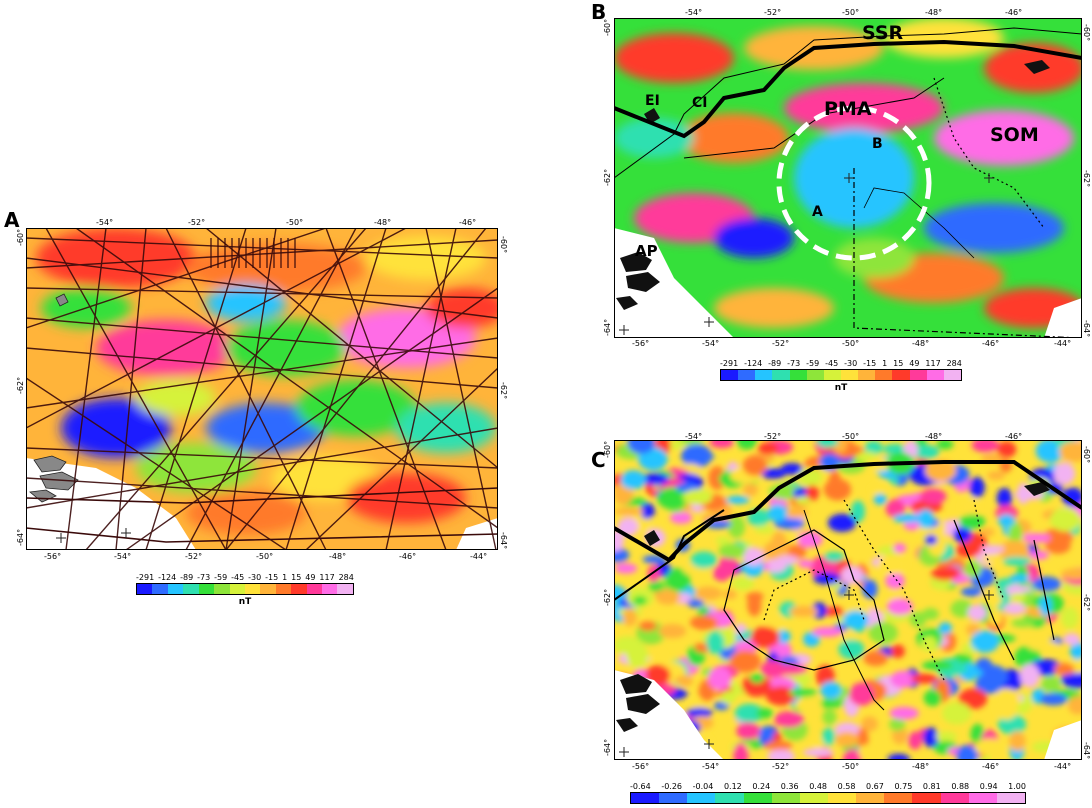  What do you see at coordinates (272, 577) in the screenshot?
I see `legend-tick: -15` at bounding box center [272, 577].